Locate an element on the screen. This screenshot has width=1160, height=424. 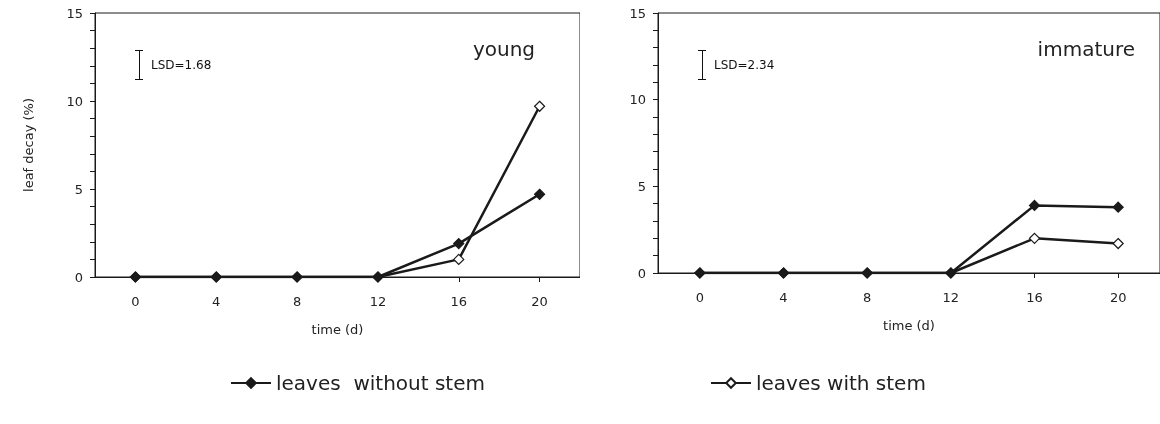
y-axis-title: leaf decay (%) is located at coordinates (28, 145).